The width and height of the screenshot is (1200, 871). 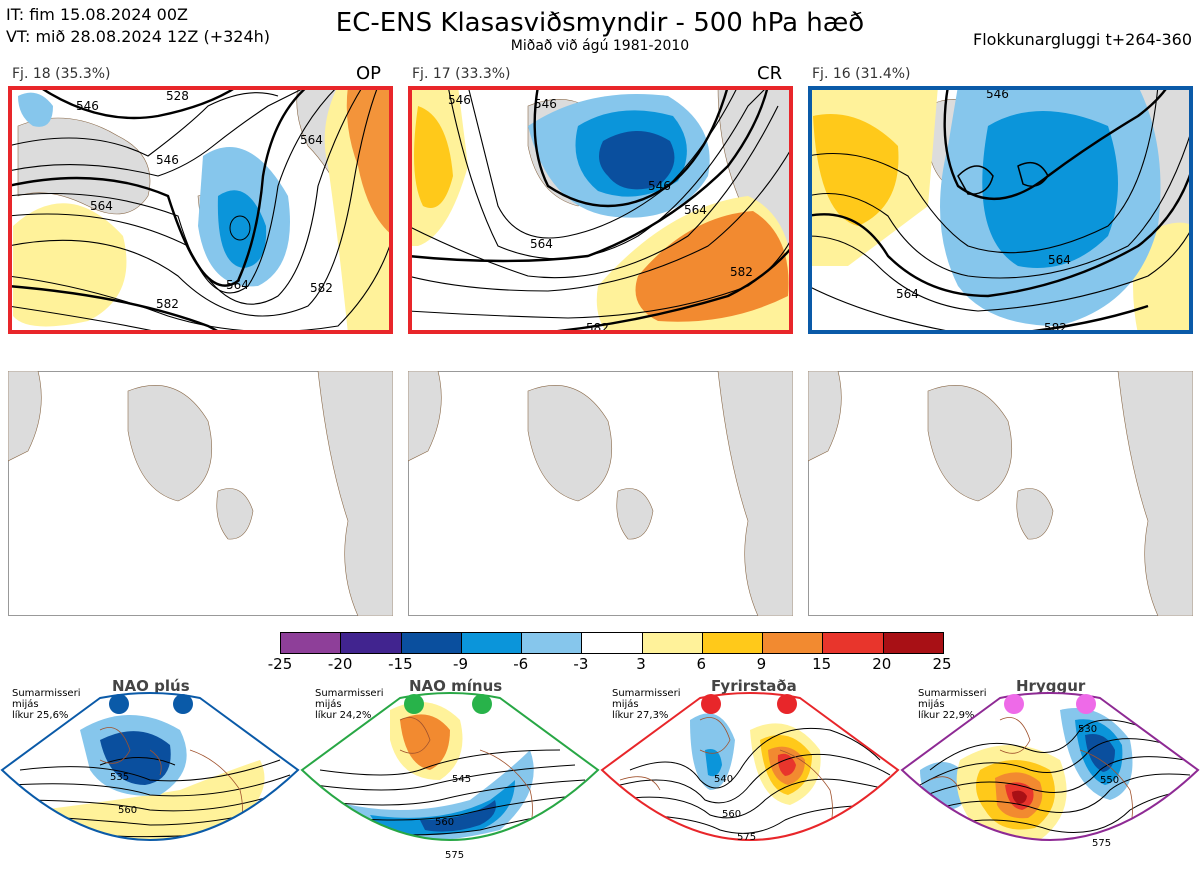 I want to click on colorbar-tick-label: -6, so click(x=521, y=664).